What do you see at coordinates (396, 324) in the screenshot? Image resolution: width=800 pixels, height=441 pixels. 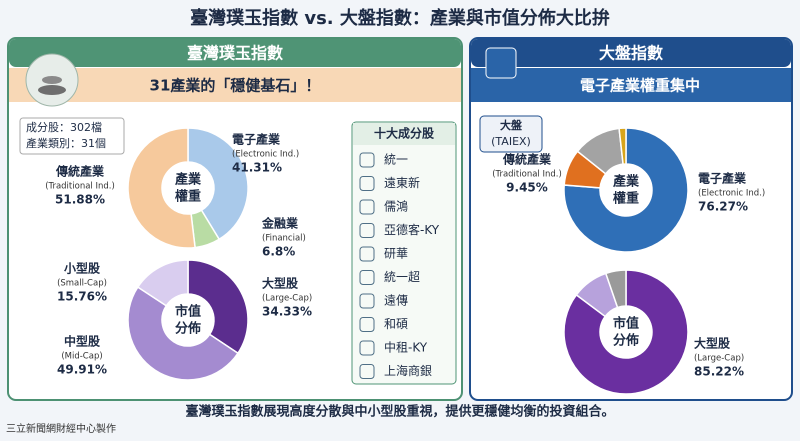 I see `stock-name: 和碩` at bounding box center [396, 324].